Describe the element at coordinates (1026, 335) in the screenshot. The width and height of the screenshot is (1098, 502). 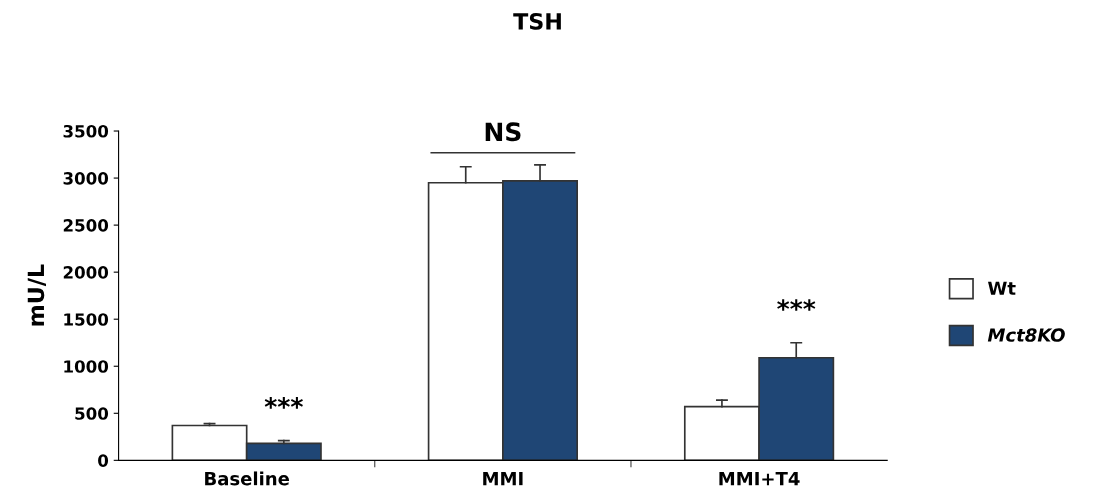
I see `legend-label: Mct8KO` at that location.